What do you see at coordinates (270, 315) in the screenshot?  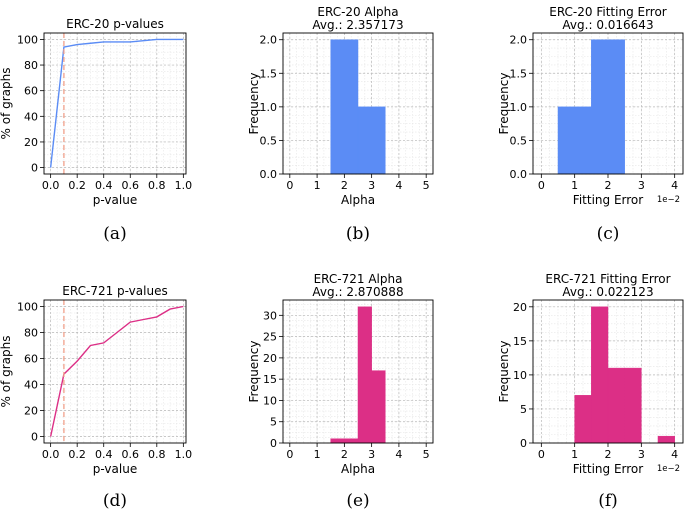 I see `y-tick-label: 30` at bounding box center [270, 315].